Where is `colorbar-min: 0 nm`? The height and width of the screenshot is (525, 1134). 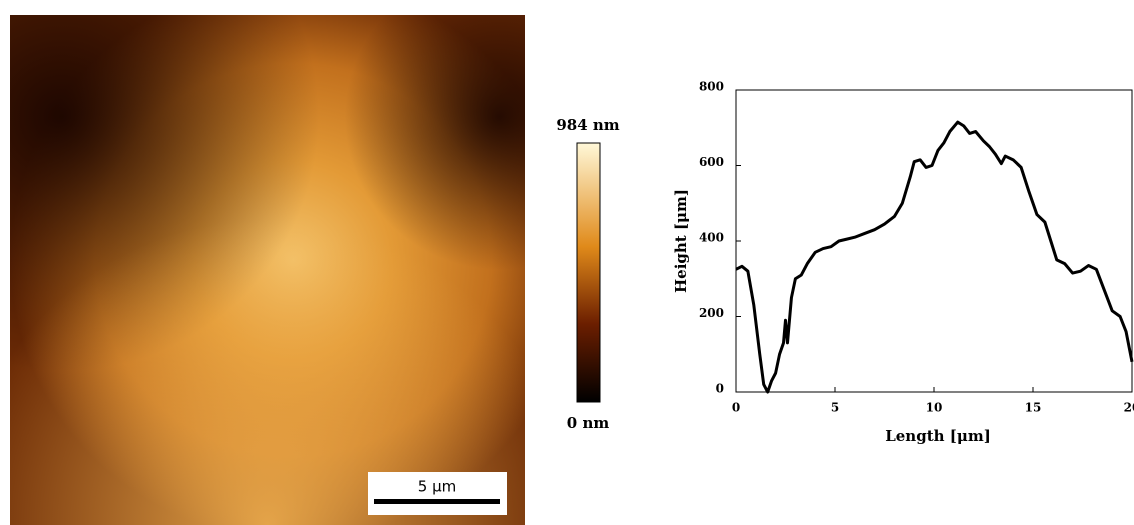 colorbar-min: 0 nm is located at coordinates (588, 423).